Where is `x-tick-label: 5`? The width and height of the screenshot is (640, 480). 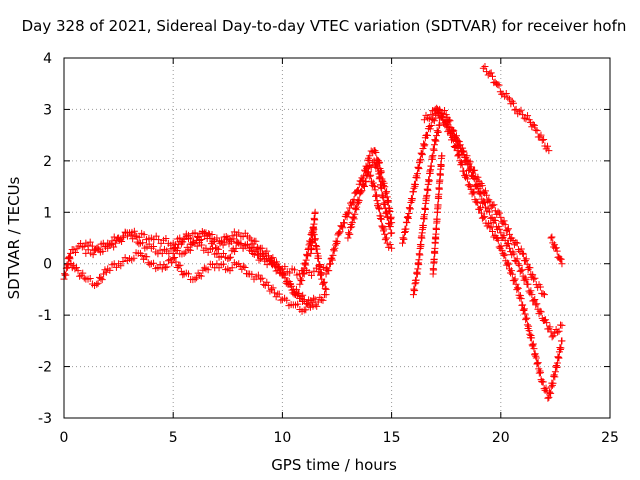 x-tick-label: 5 is located at coordinates (173, 438).